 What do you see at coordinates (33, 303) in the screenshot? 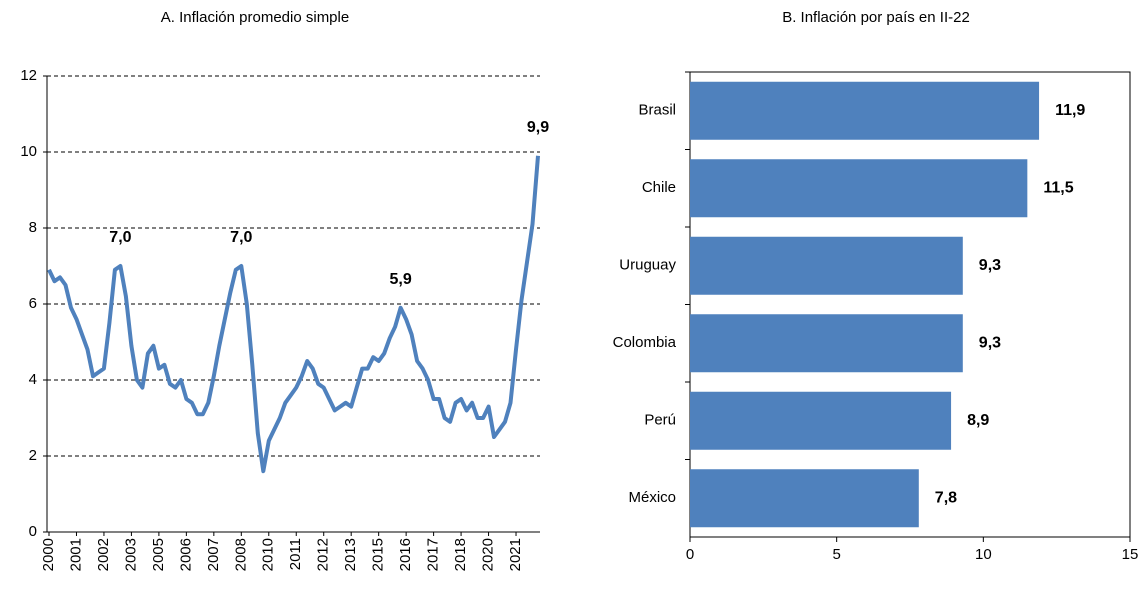
I see `y-tick-label: 6` at bounding box center [33, 303].